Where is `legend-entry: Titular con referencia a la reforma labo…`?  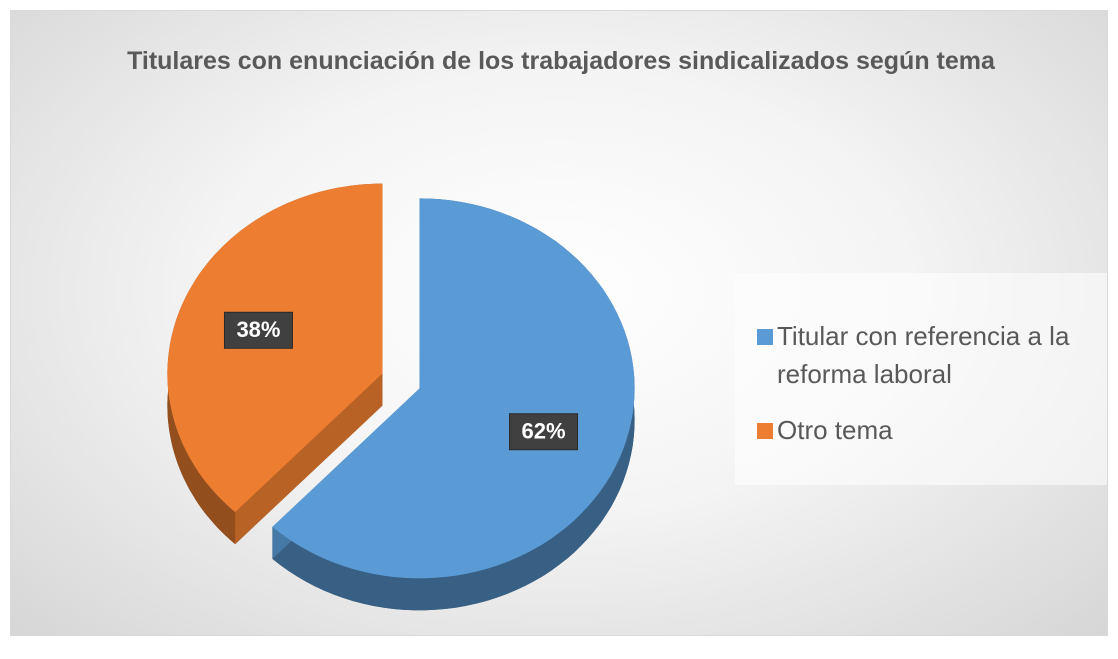 legend-entry: Titular con referencia a la reforma labo… is located at coordinates (933, 355).